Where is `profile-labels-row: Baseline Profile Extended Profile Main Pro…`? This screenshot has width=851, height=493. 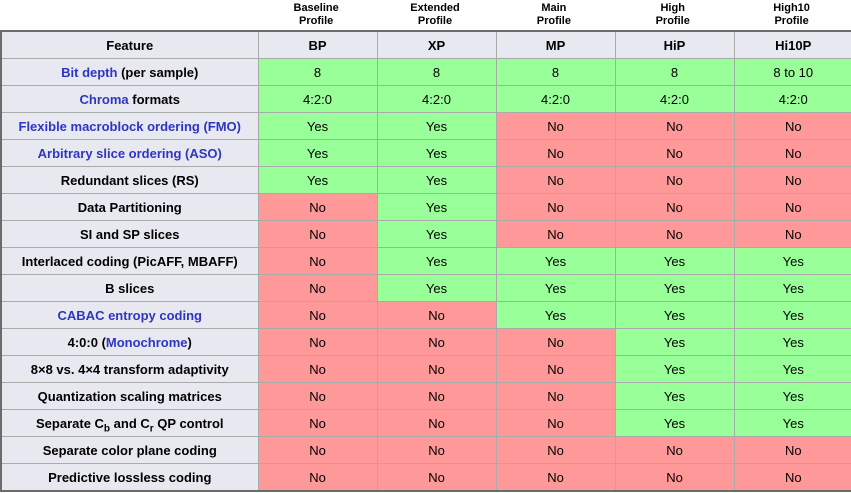 profile-labels-row: Baseline Profile Extended Profile Main Pro… is located at coordinates (425, 15).